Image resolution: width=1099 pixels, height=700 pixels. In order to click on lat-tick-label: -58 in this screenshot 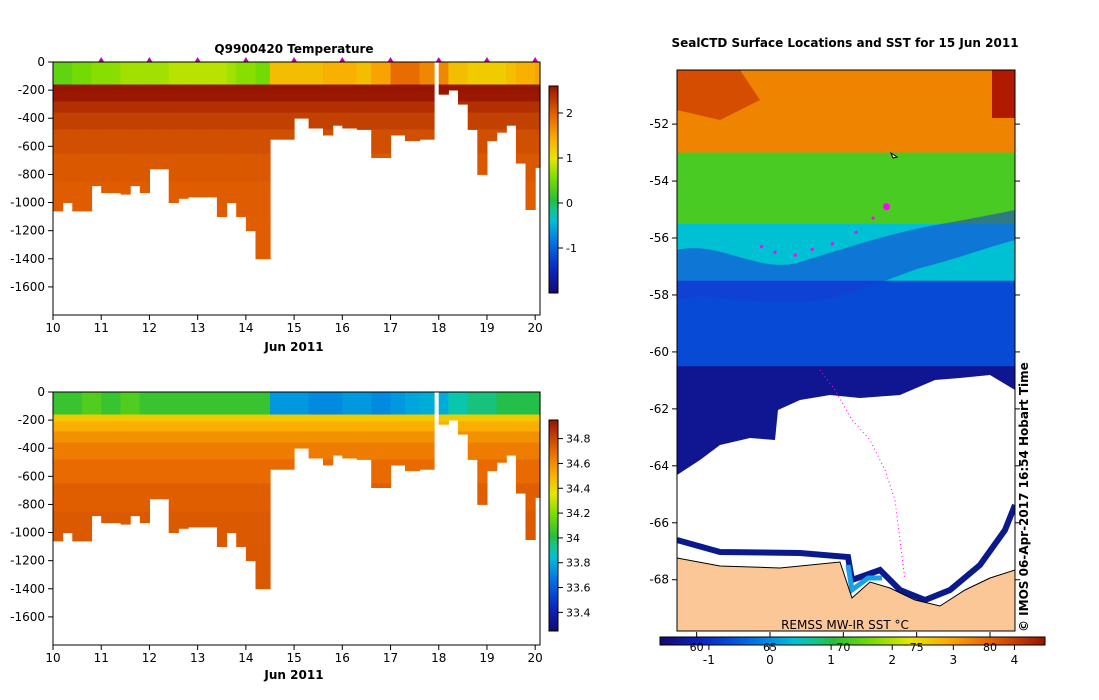, I will do `click(659, 295)`.